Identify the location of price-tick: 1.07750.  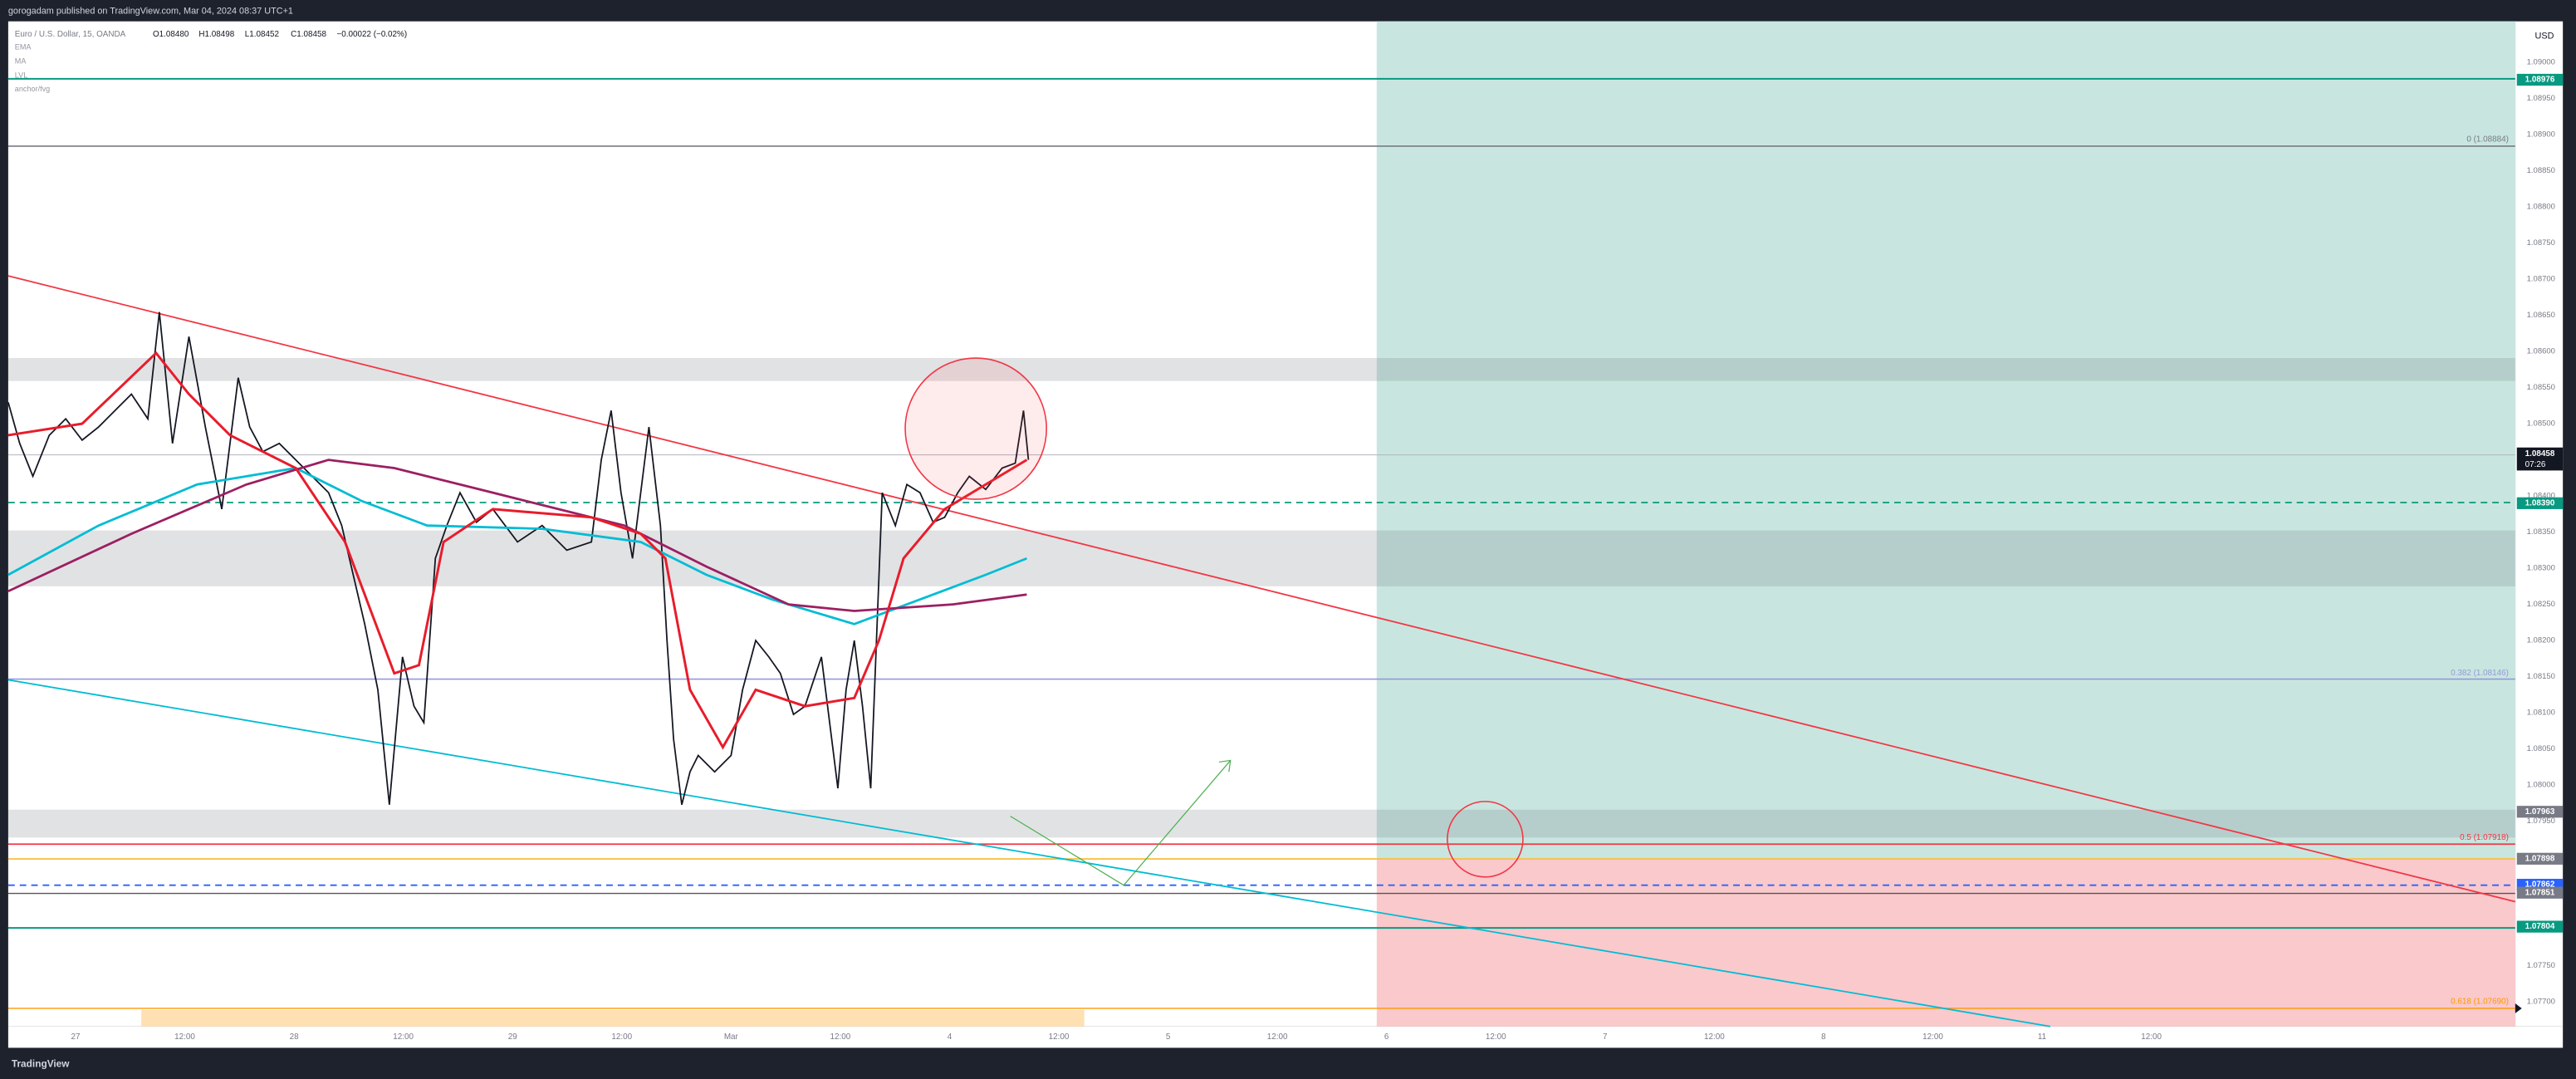
(2541, 965).